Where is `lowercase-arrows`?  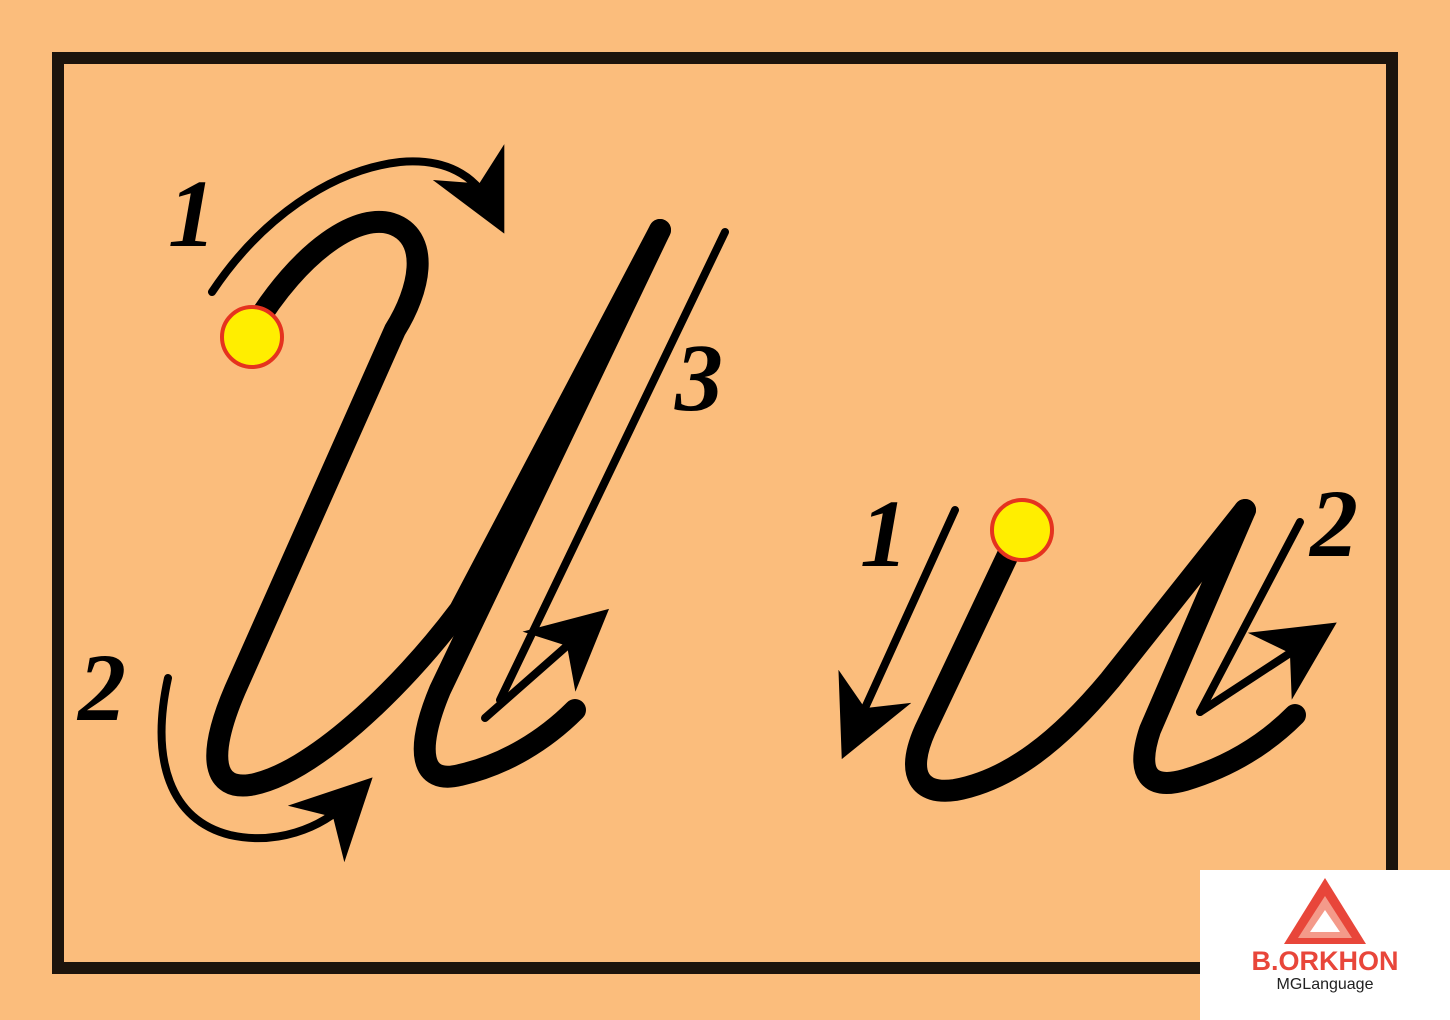 lowercase-arrows is located at coordinates (1087, 633).